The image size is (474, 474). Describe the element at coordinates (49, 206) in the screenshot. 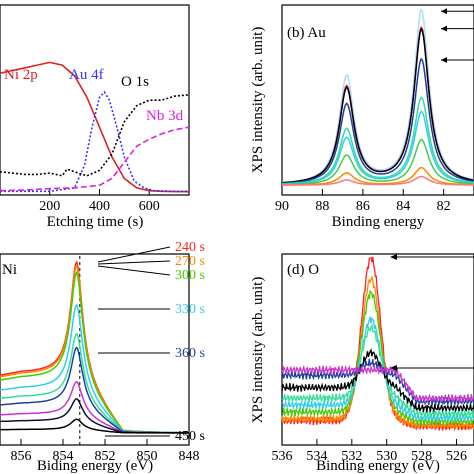

I see `panel-a-xtick-label: 200` at that location.